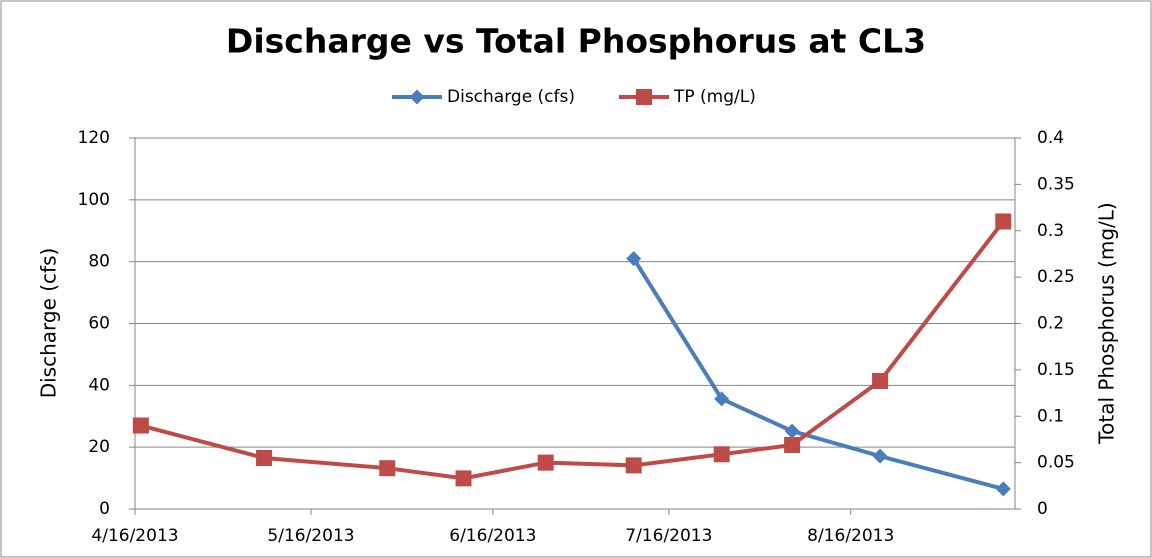 This screenshot has height=558, width=1152. Describe the element at coordinates (1050, 324) in the screenshot. I see `y2-tick-label: 0.2` at that location.